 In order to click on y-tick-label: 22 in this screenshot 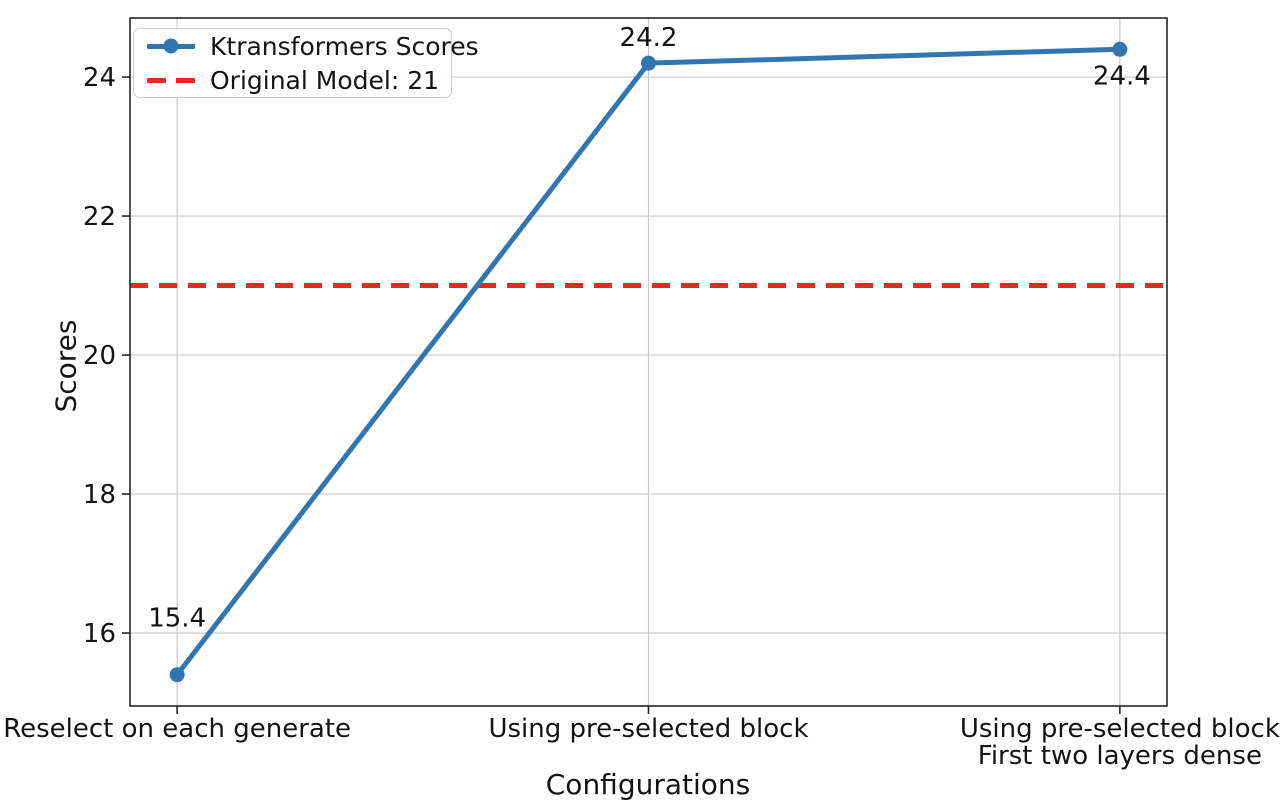, I will do `click(99, 217)`.